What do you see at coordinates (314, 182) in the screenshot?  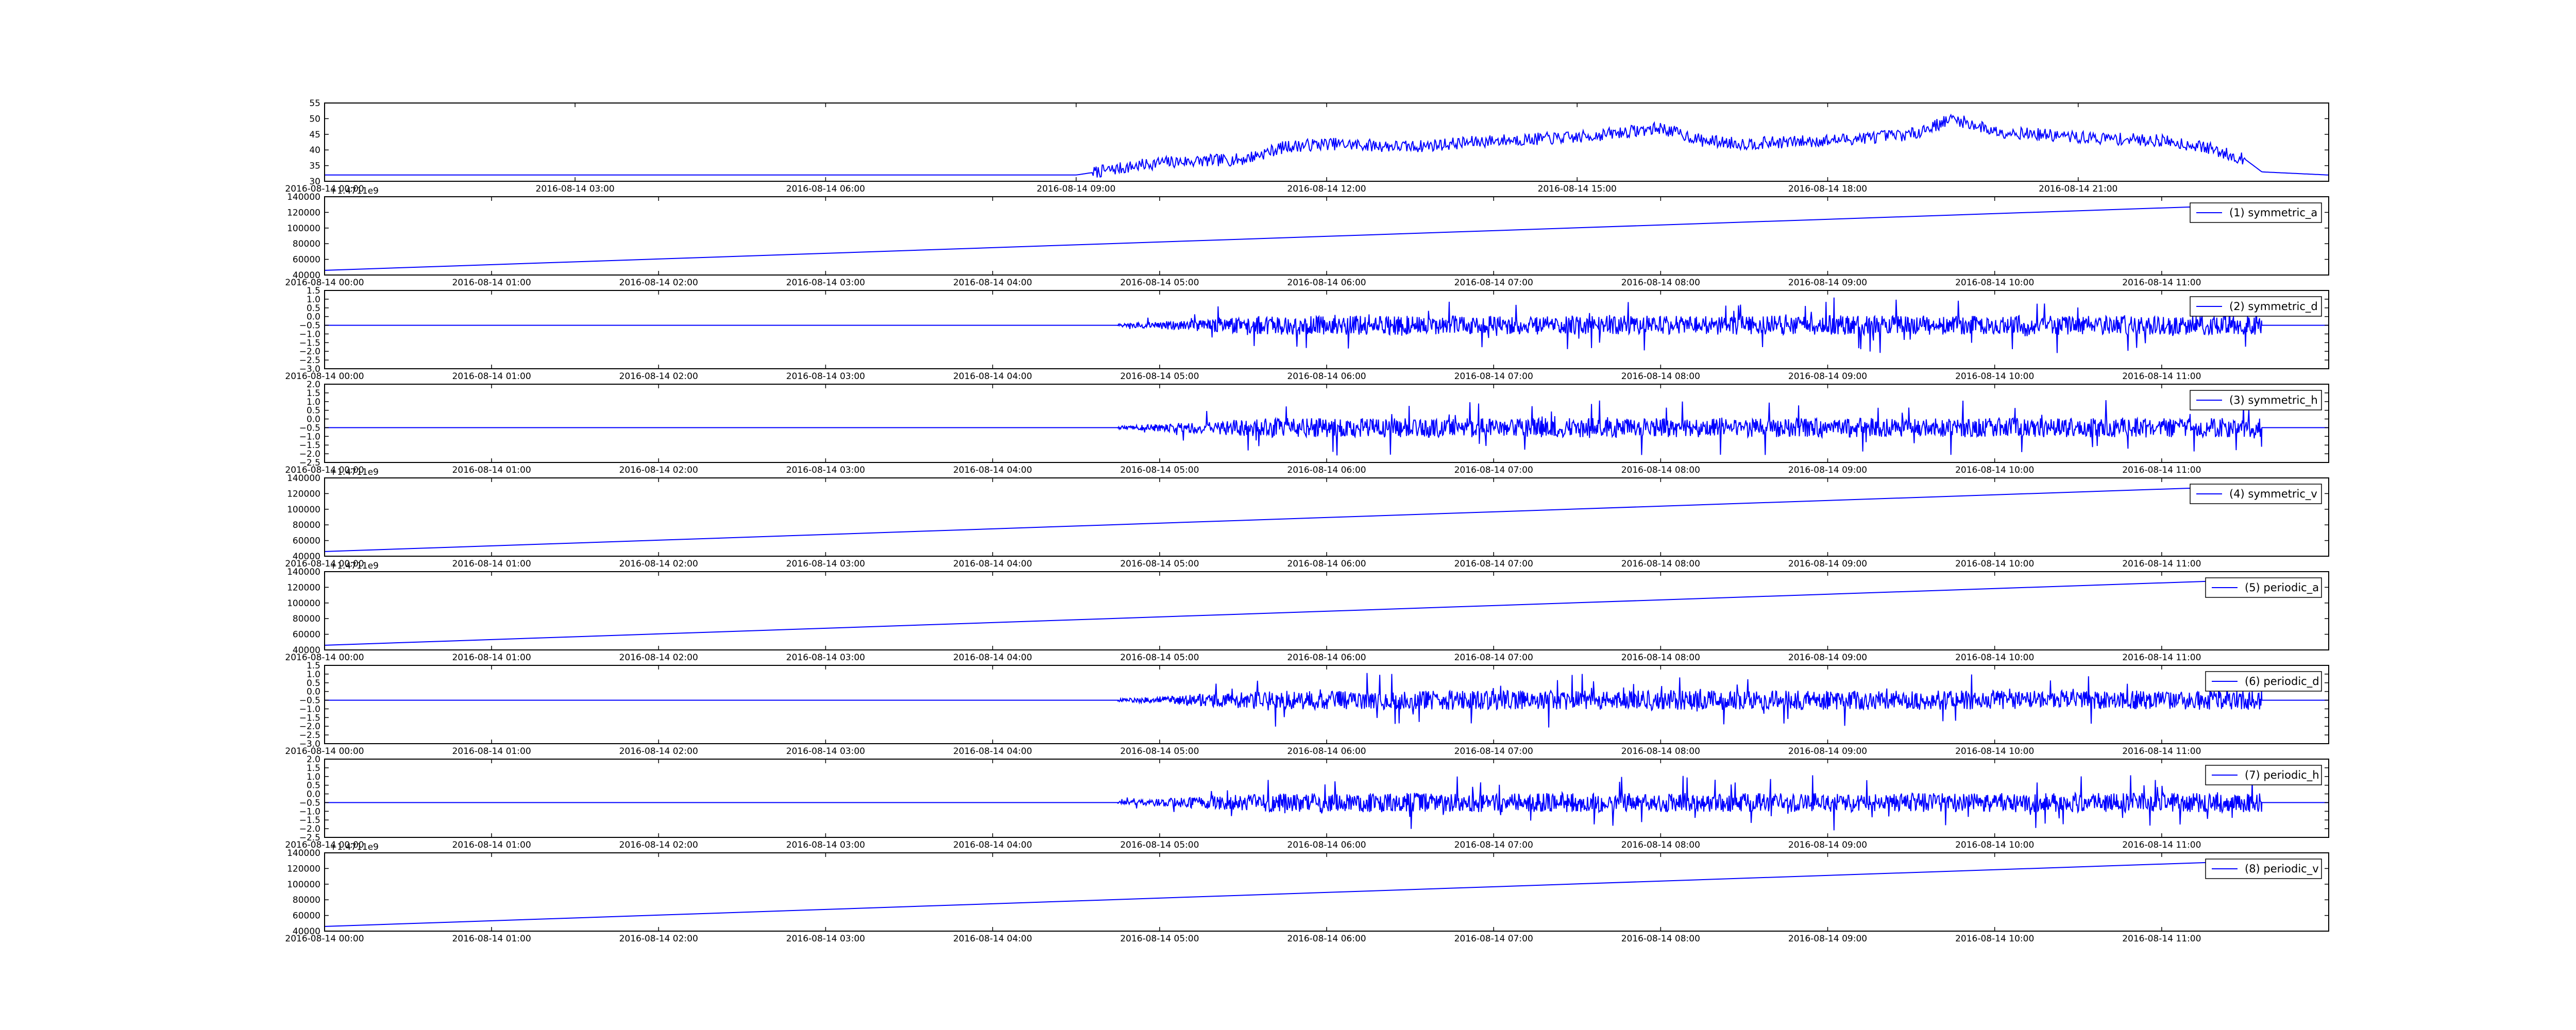 I see `y-tick-label: 30` at bounding box center [314, 182].